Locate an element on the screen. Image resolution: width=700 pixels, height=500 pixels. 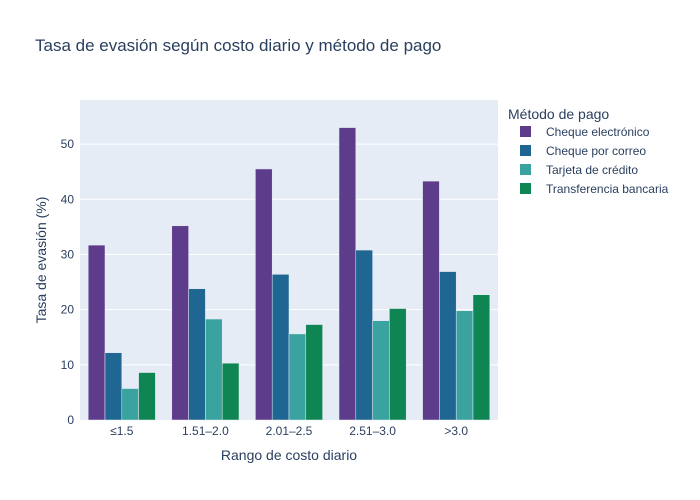
x-tick-label: 2.01–2.5 is located at coordinates (289, 431).